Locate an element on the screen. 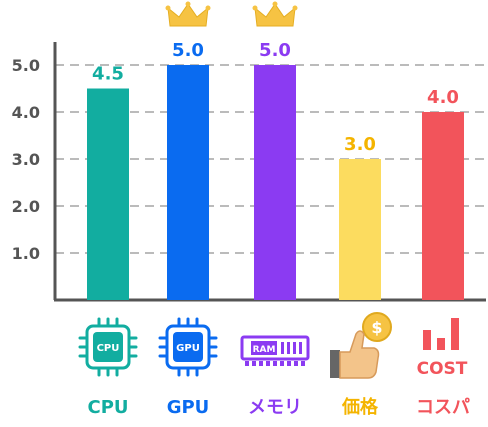 This screenshot has width=488, height=427. chip-text: CPU is located at coordinates (108, 348).